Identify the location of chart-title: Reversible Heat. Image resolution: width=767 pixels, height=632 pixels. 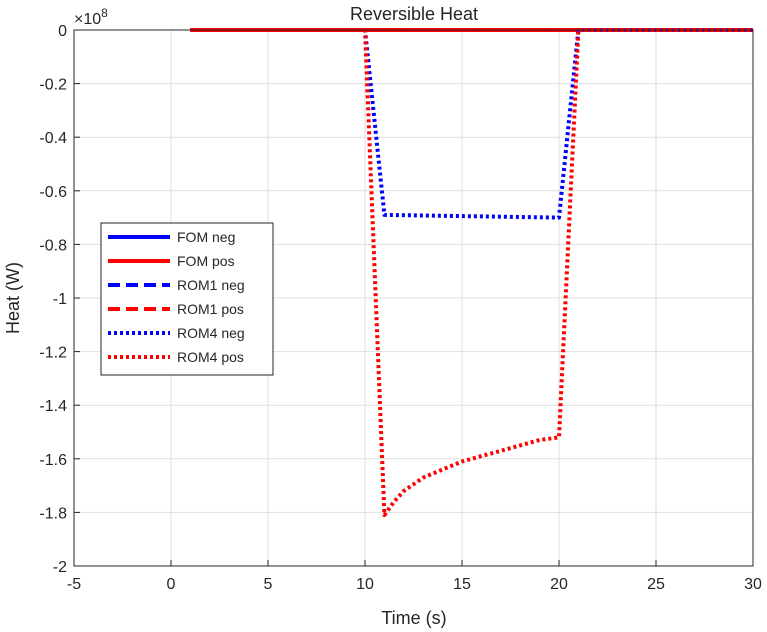
(414, 14).